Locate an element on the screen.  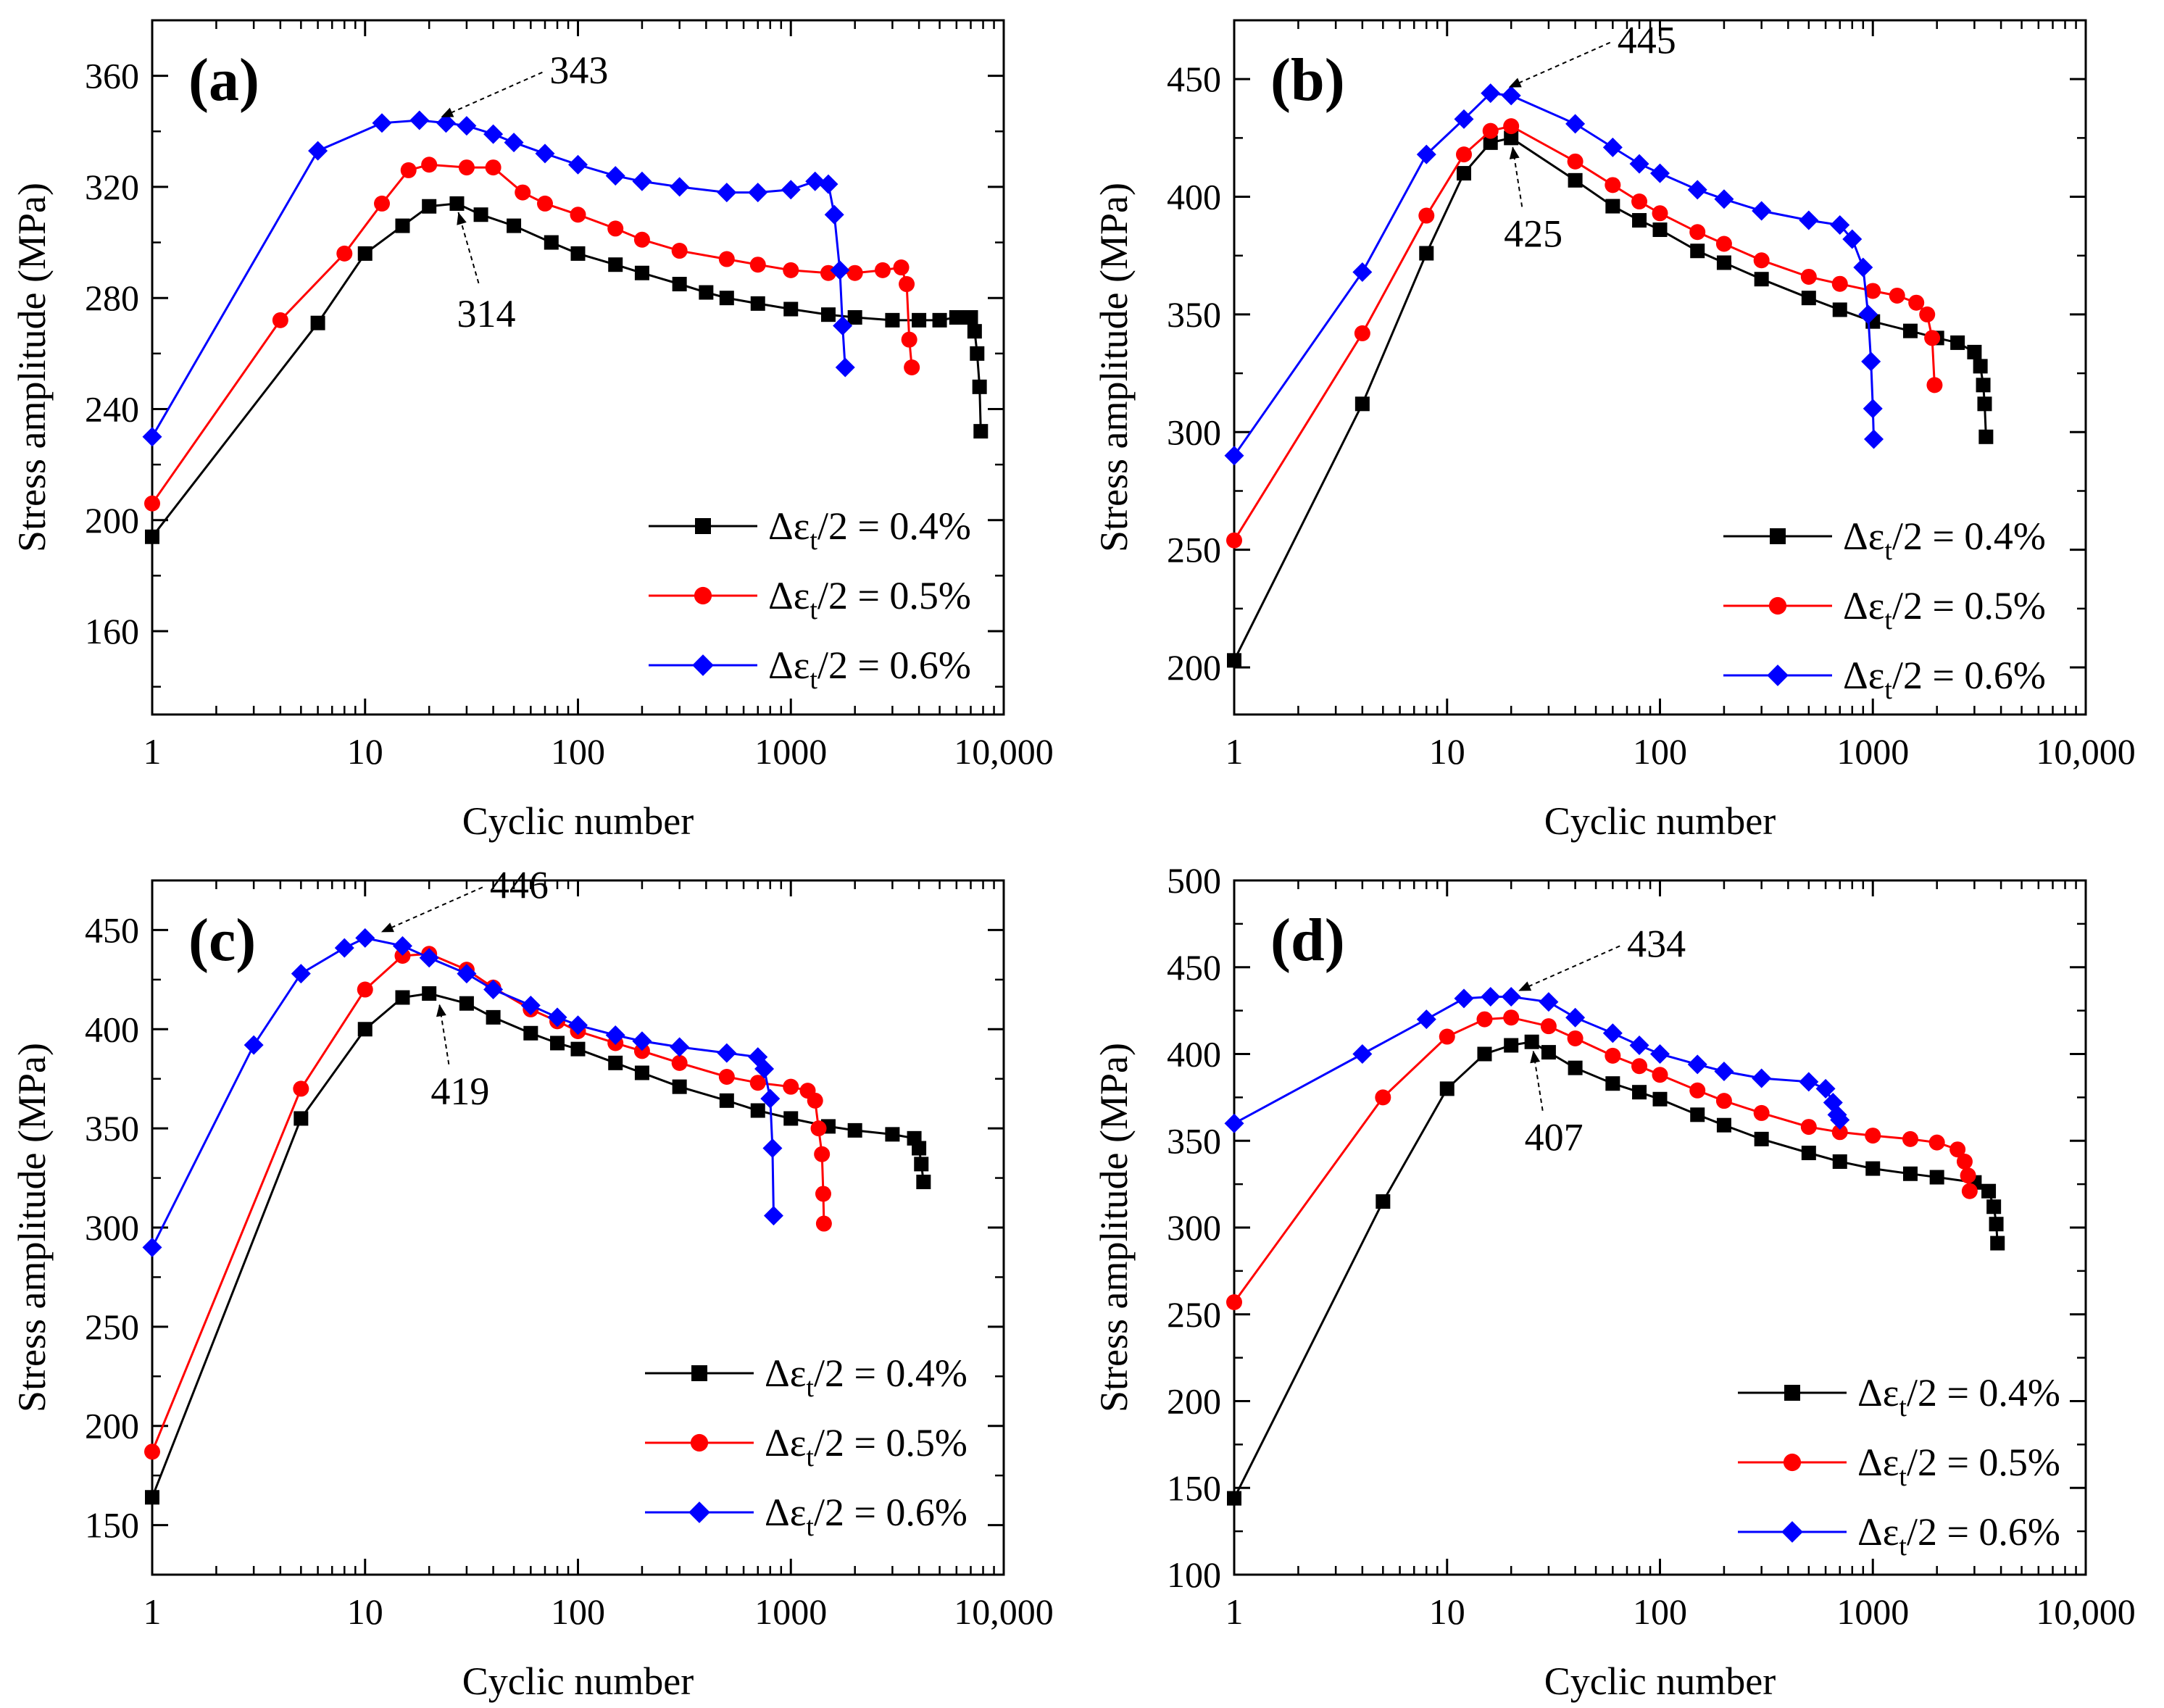
legend-label: Δεt/2 = 0.5% is located at coordinates (1944, 610).